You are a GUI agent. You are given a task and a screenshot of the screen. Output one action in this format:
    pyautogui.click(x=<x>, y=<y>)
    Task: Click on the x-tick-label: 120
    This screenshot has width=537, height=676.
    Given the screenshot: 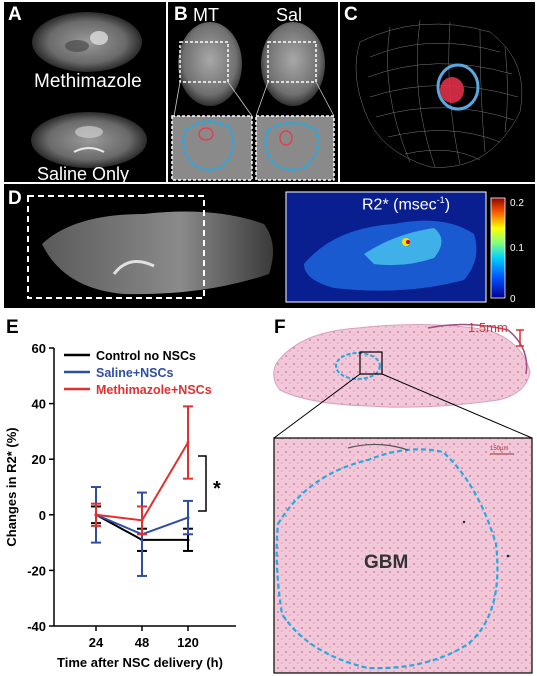 What is the action you would take?
    pyautogui.click(x=188, y=642)
    